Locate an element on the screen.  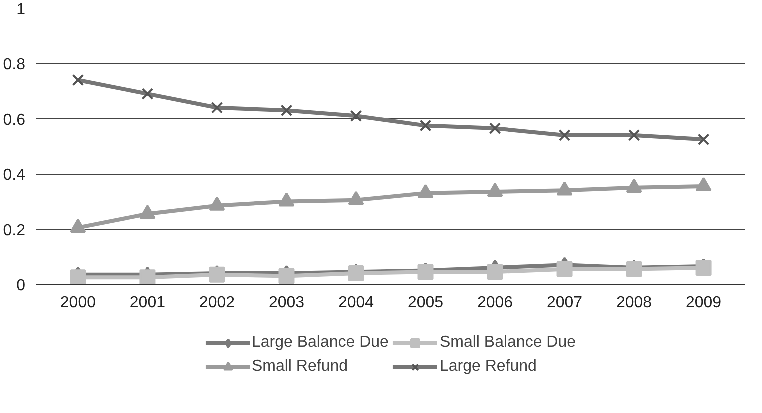
x-tick-label: 2006 is located at coordinates (495, 303).